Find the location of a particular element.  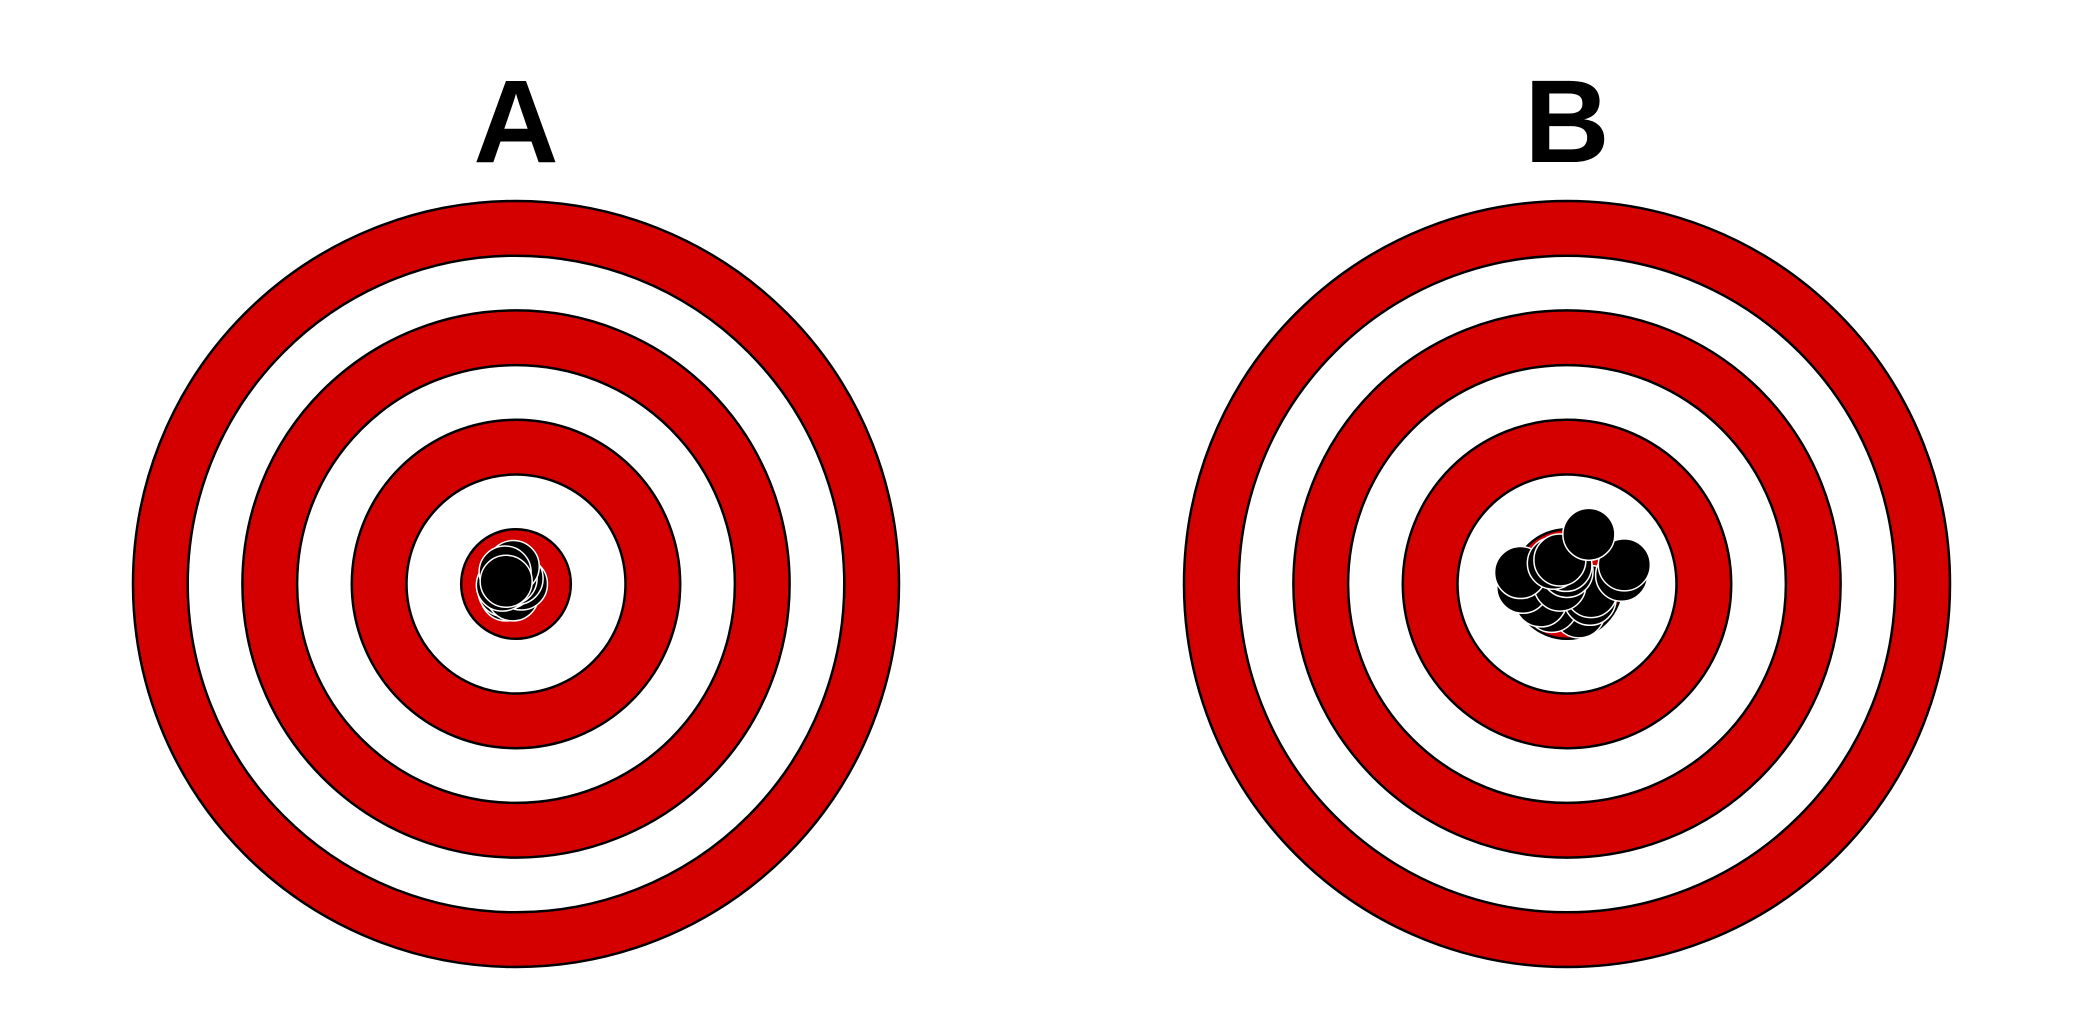

target-b-hits is located at coordinates (1572, 573).